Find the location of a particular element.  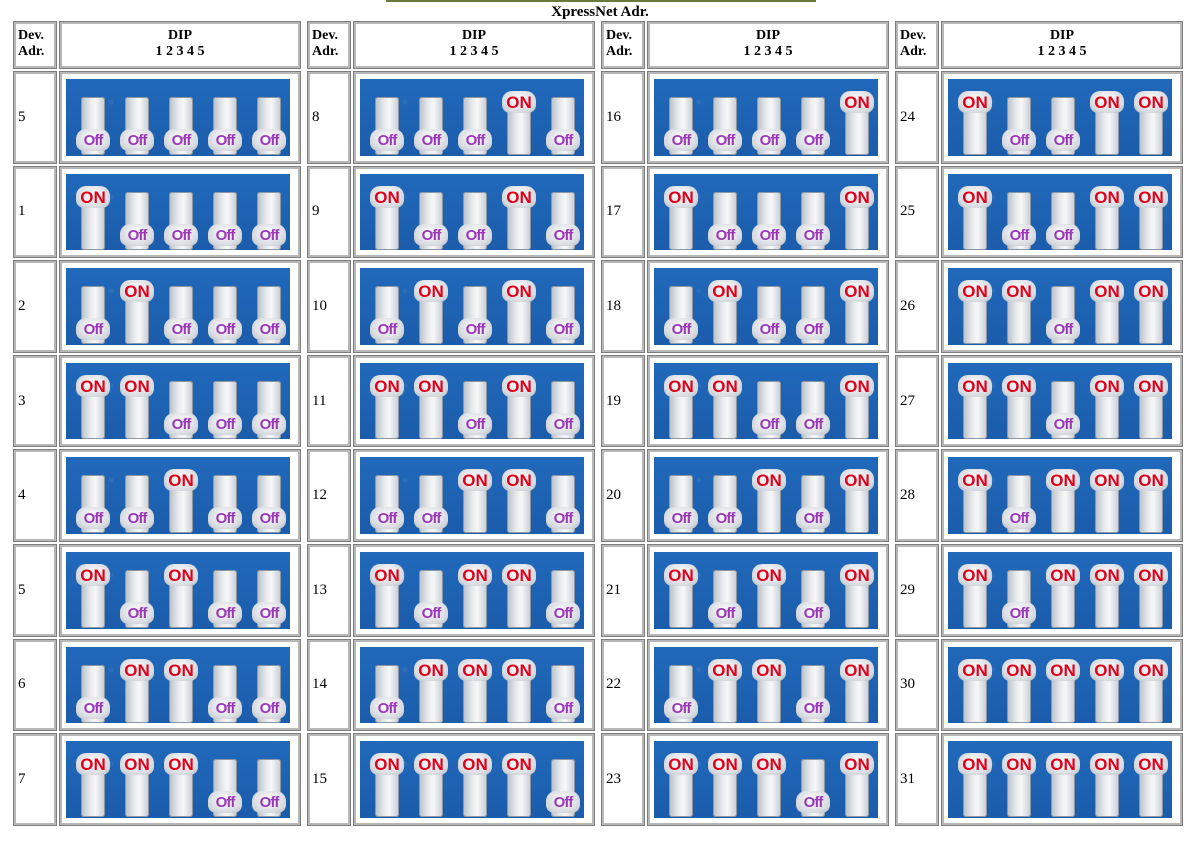

dip-photo-cell: ON Off ON Off Off is located at coordinates (180, 590).